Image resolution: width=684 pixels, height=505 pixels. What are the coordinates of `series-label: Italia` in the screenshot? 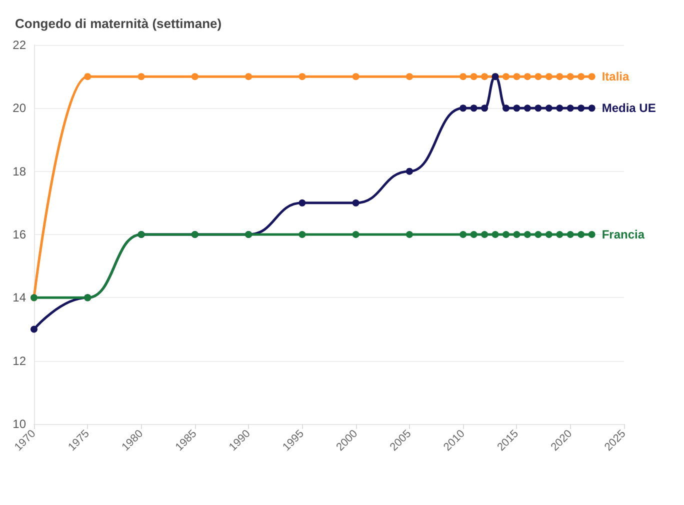 It's located at (616, 77).